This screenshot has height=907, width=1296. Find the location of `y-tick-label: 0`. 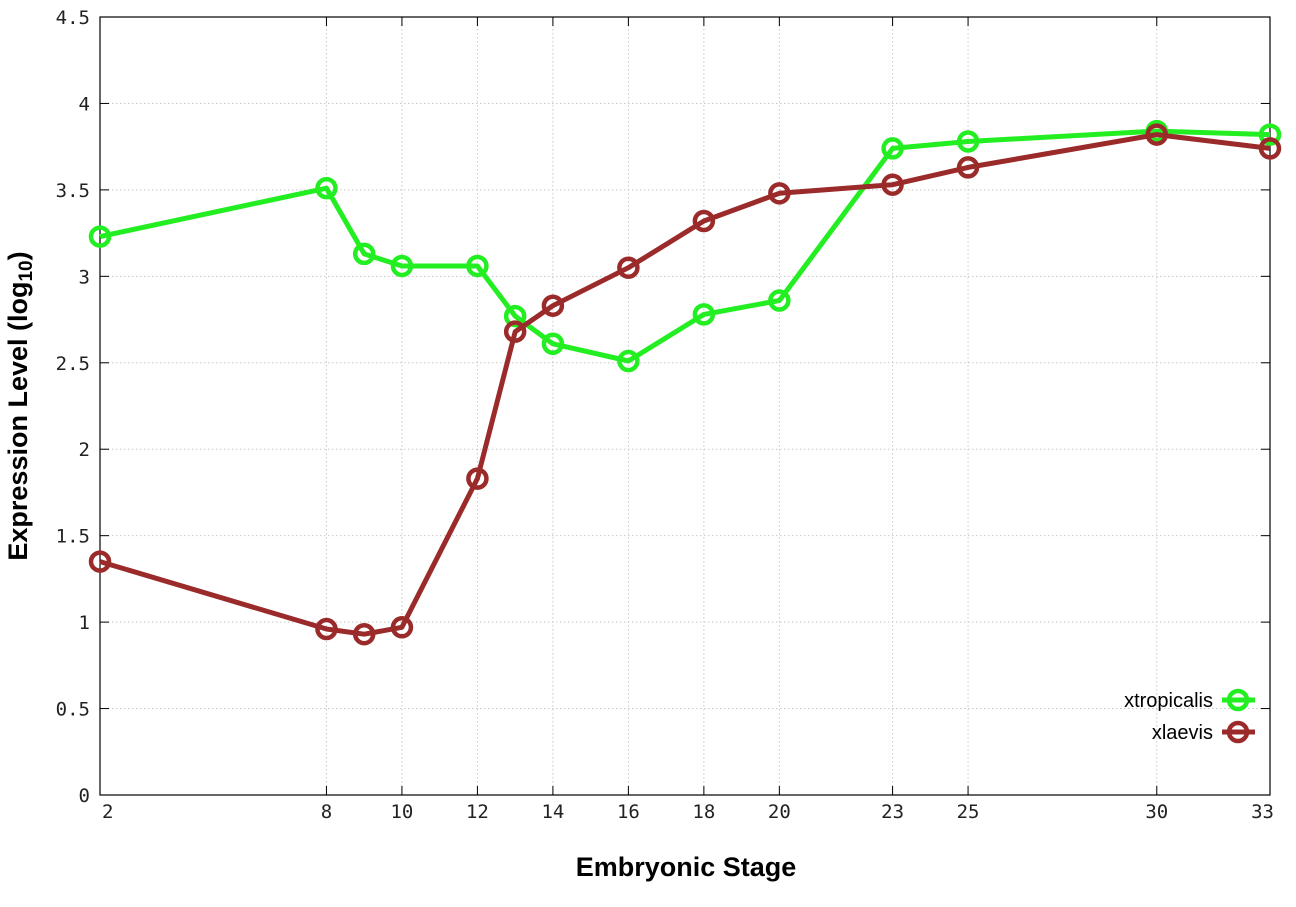

y-tick-label: 0 is located at coordinates (84, 796).